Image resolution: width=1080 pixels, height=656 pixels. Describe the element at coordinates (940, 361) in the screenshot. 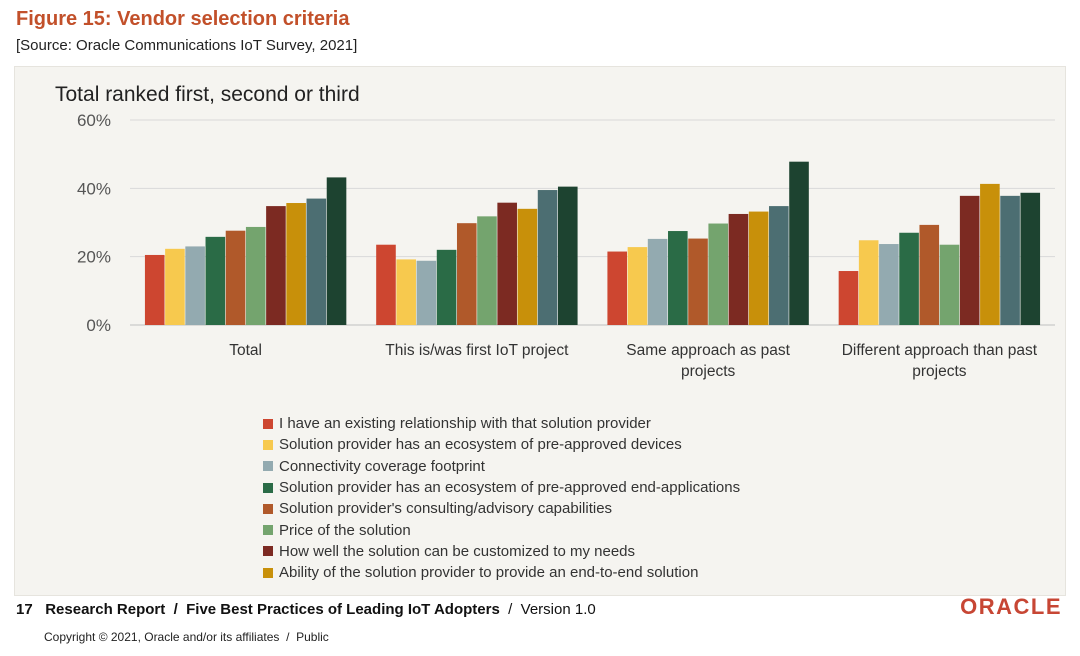

I see `x-tick-label: Different approach than past projects` at that location.